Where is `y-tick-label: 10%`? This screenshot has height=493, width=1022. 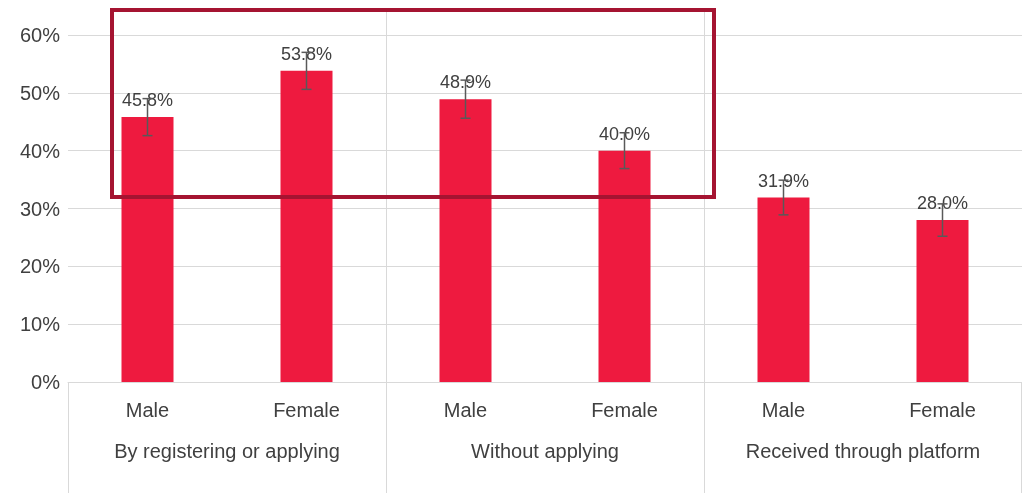
y-tick-label: 10% is located at coordinates (40, 324).